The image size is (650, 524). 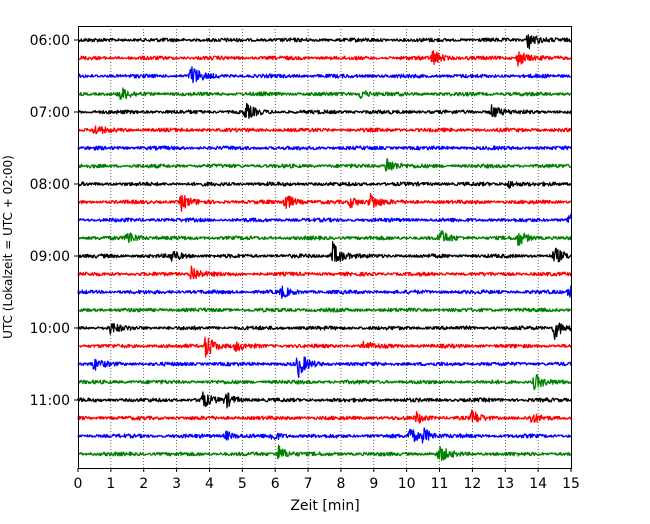 What do you see at coordinates (50, 401) in the screenshot?
I see `y-tick-label: 11:00` at bounding box center [50, 401].